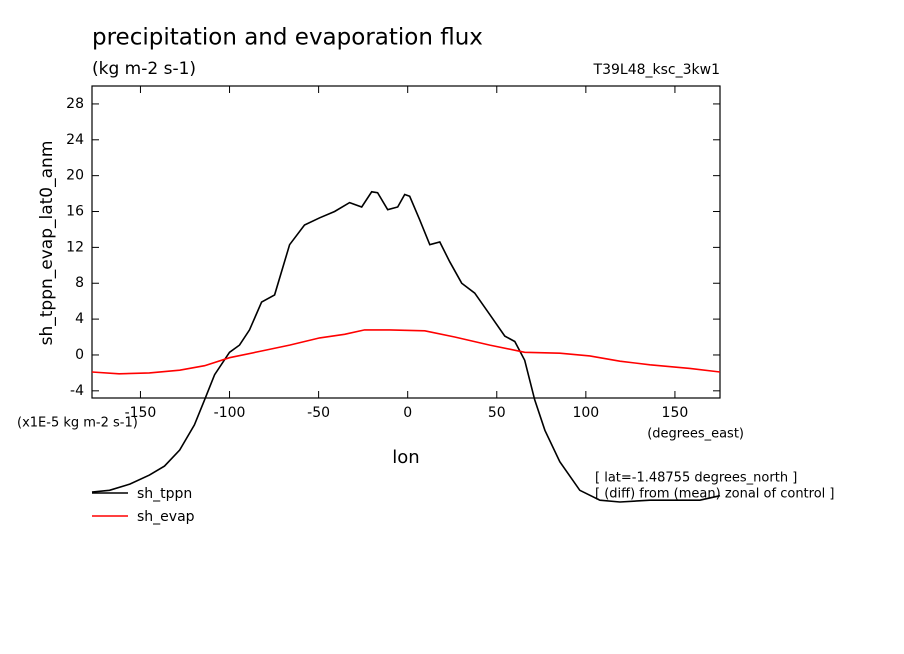 The width and height of the screenshot is (904, 654). Describe the element at coordinates (75, 212) in the screenshot. I see `y-tick-label: 16` at that location.